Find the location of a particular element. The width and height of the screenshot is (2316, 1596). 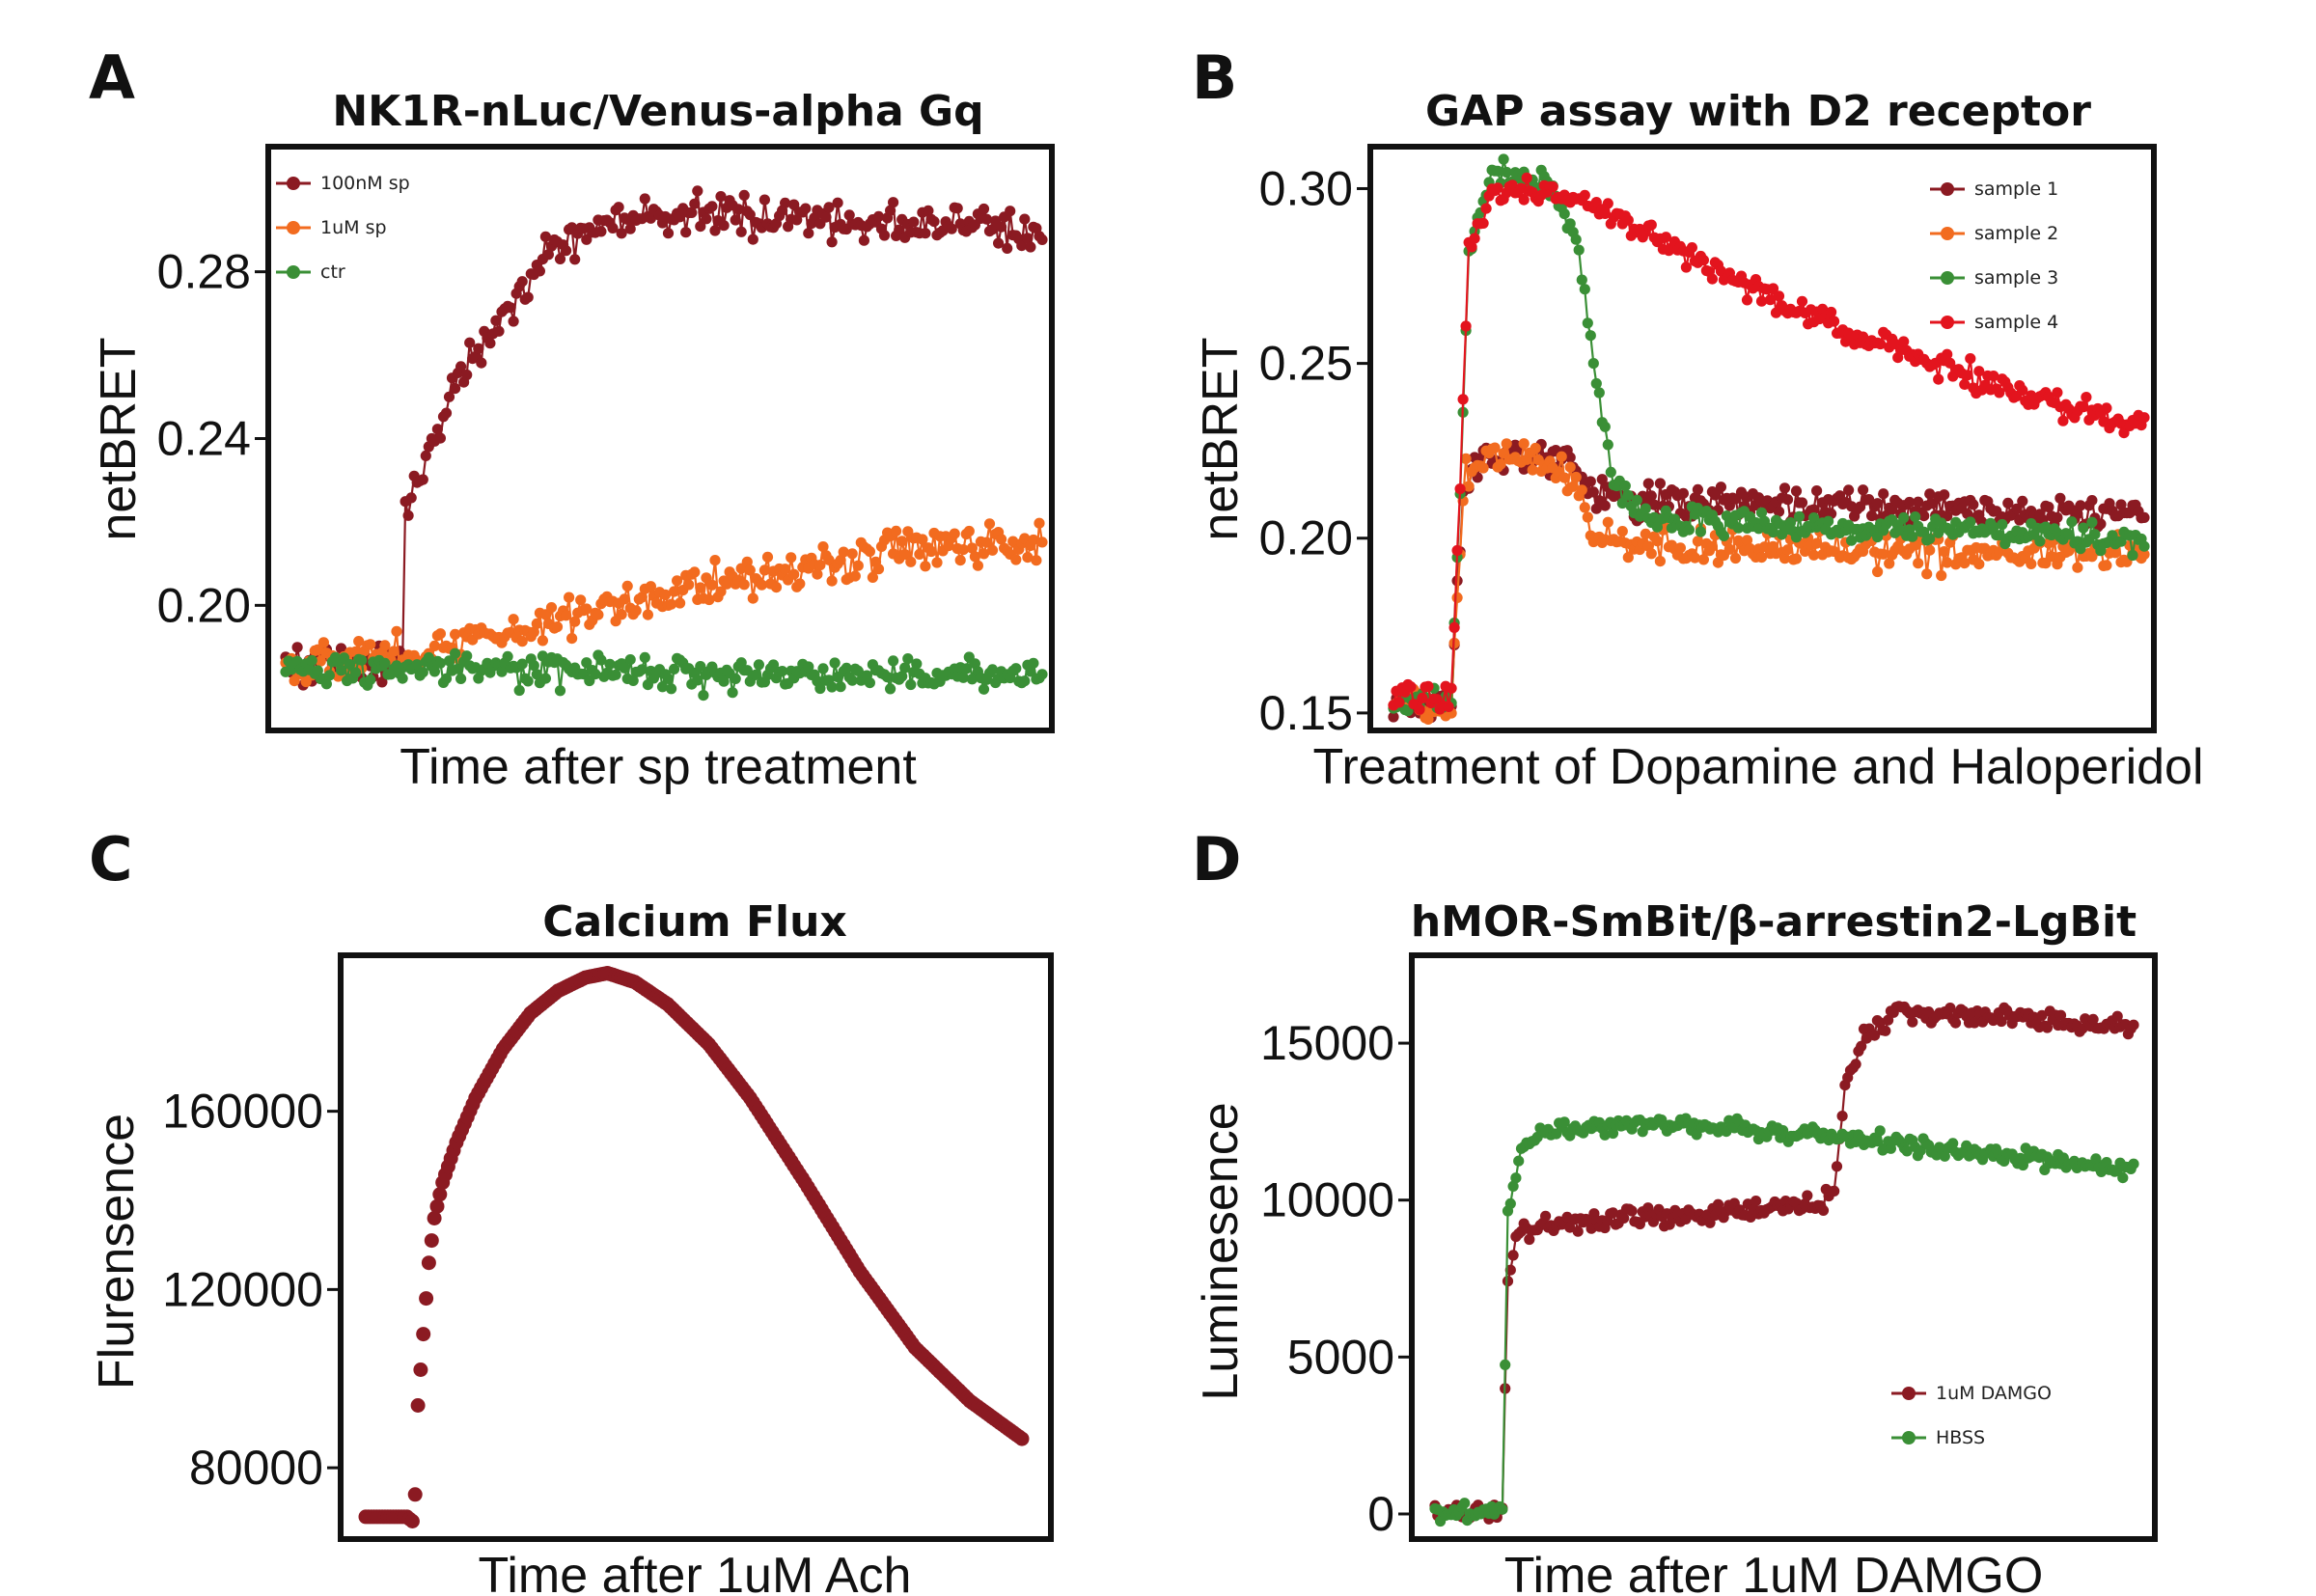

legend-label: ctr is located at coordinates (332, 272).